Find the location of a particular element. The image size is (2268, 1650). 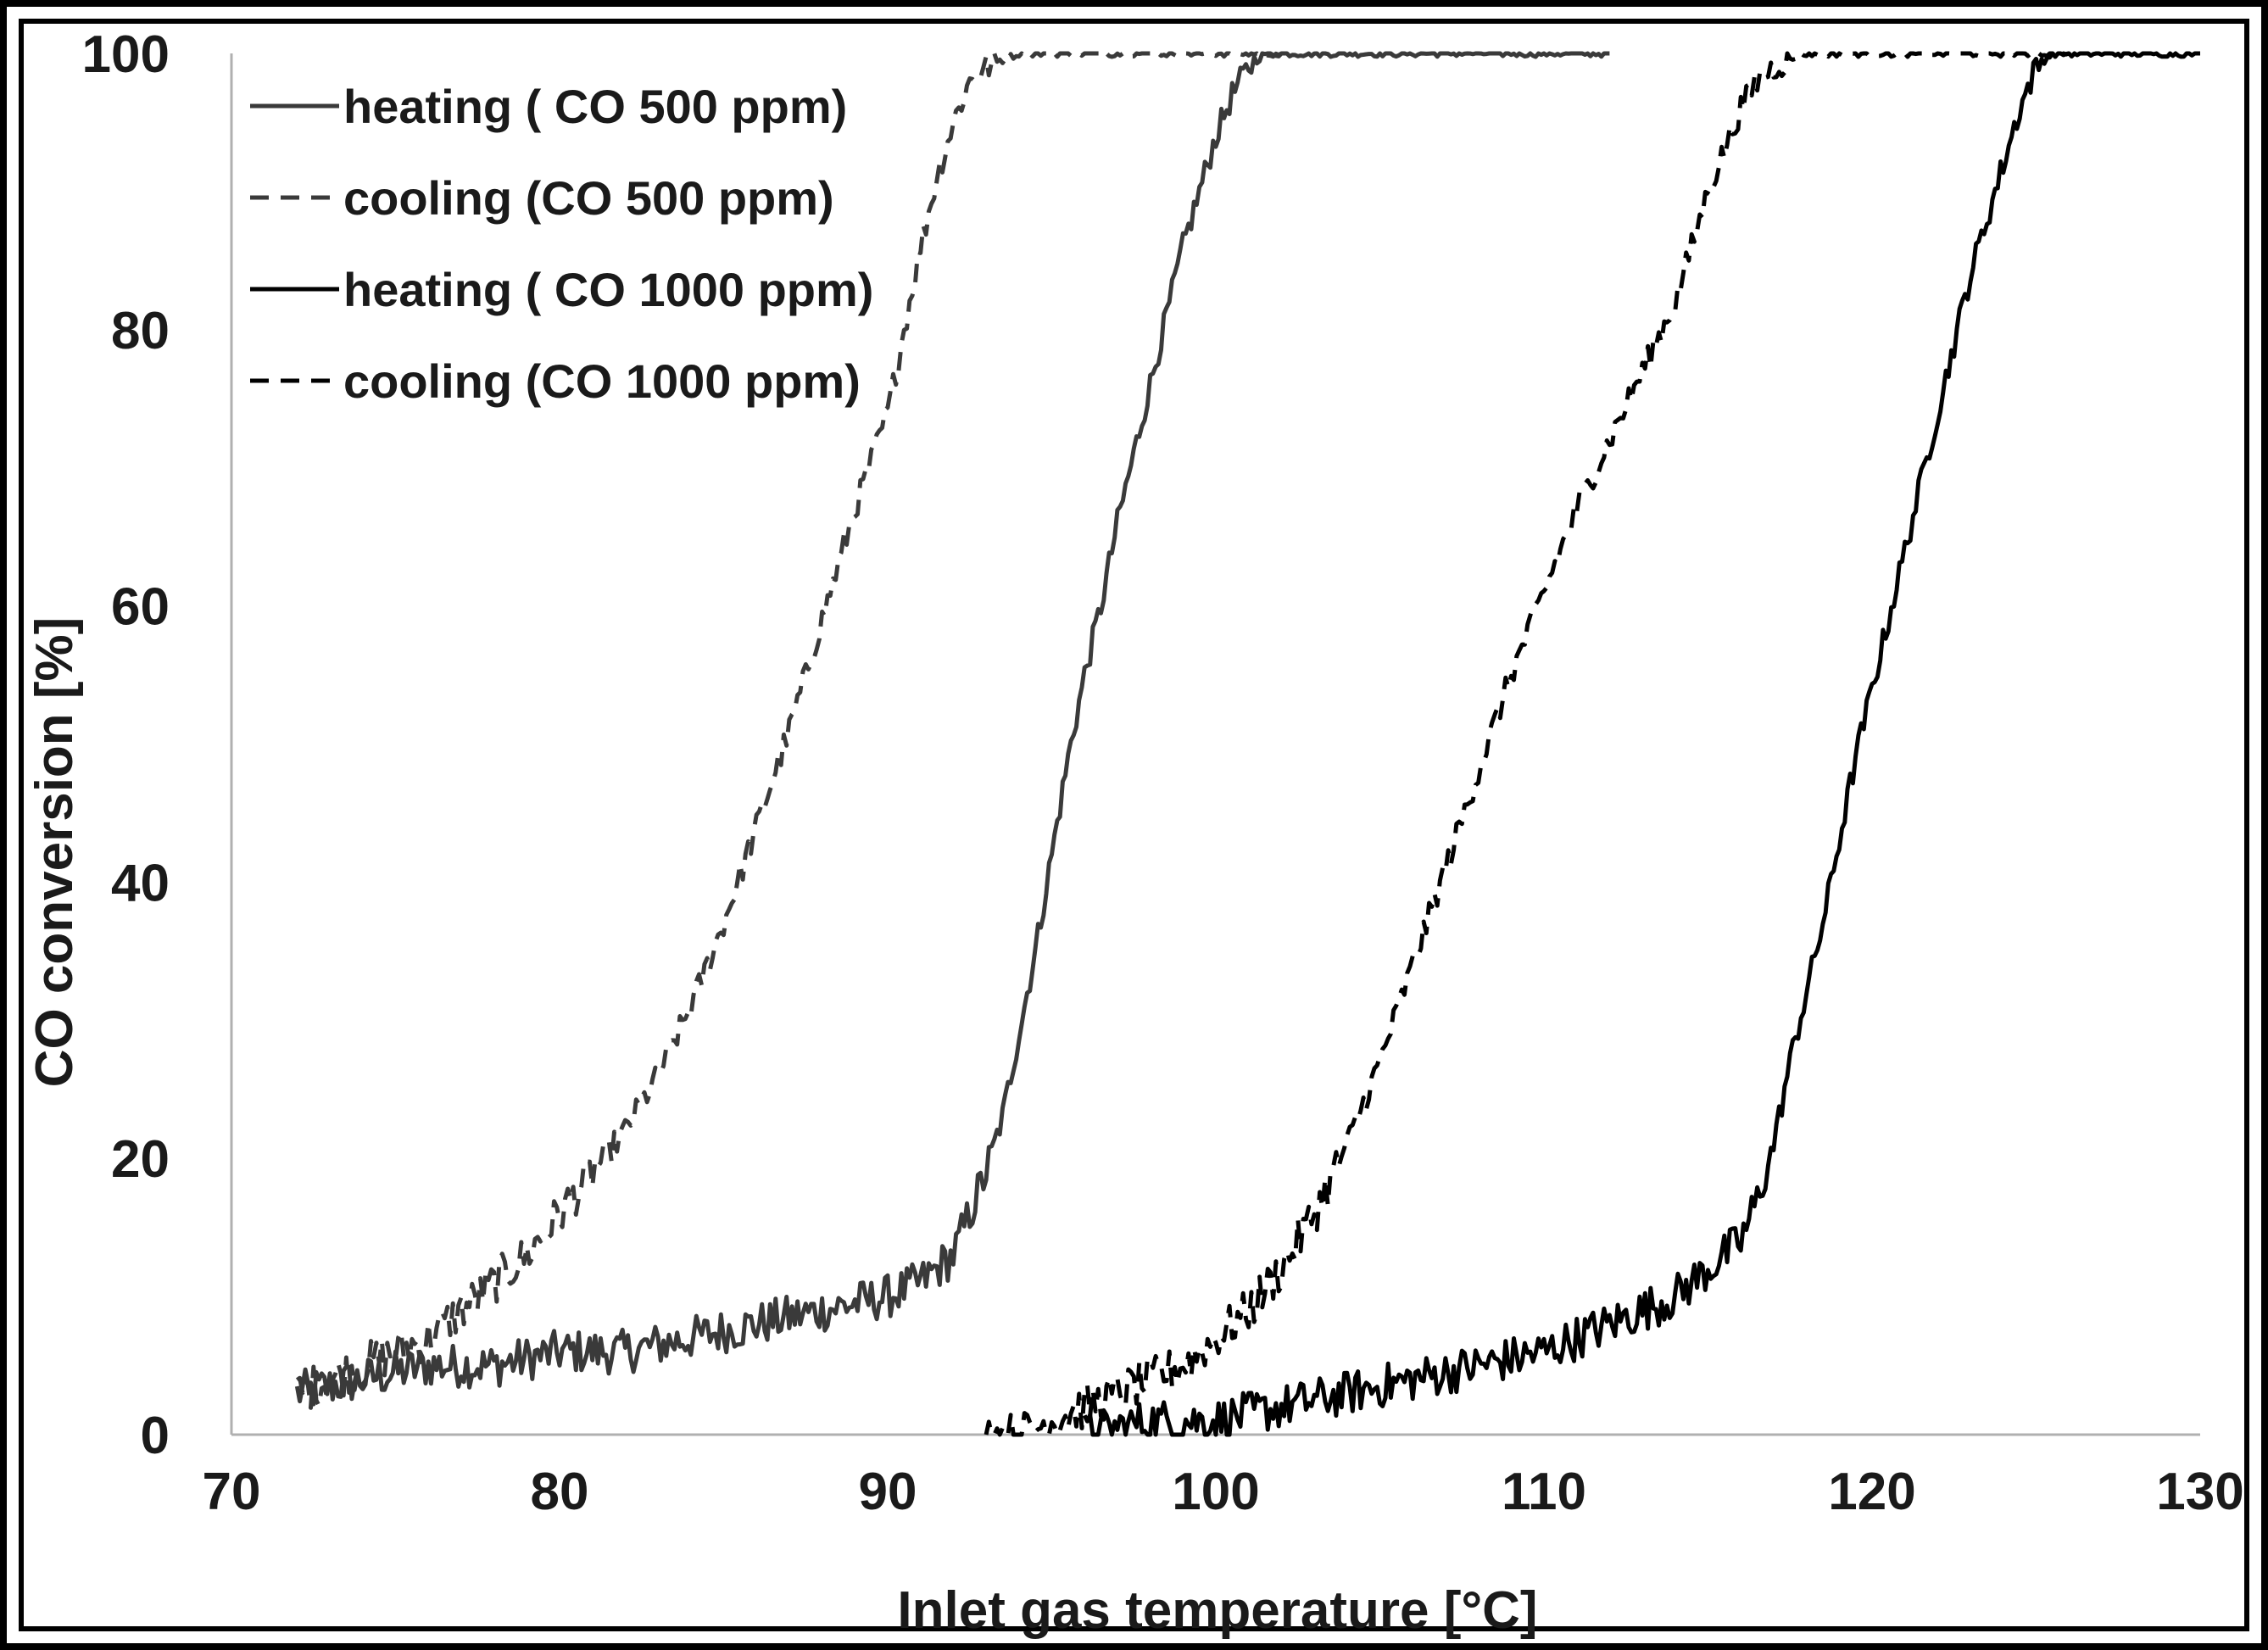

y-tick-label: 60 is located at coordinates (140, 607).